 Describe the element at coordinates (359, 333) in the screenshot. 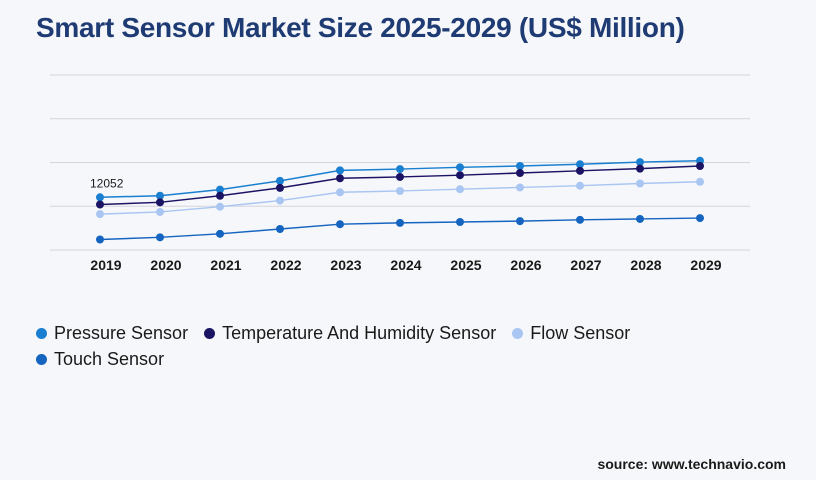

I see `legend-label: Temperature And Humidity Sensor` at that location.